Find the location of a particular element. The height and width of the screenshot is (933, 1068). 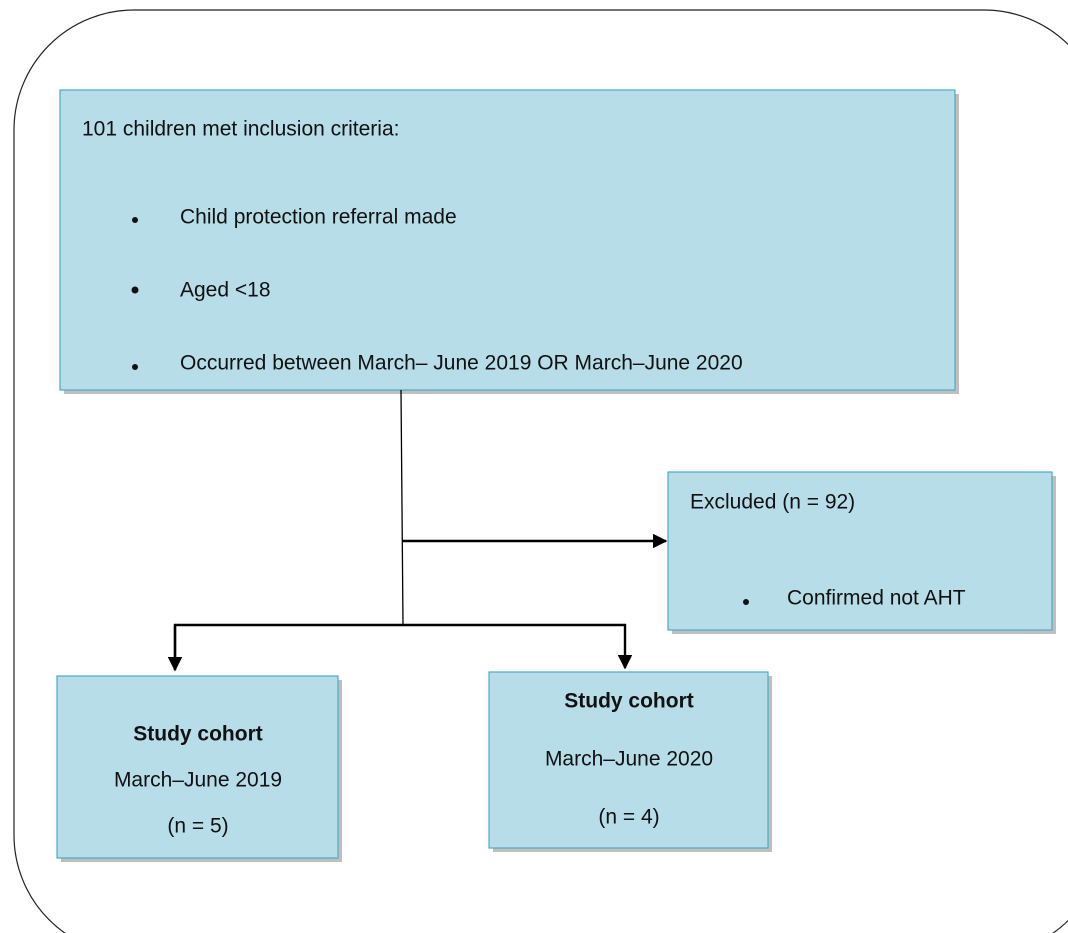

cohort-line: (n = 4) is located at coordinates (628, 817).